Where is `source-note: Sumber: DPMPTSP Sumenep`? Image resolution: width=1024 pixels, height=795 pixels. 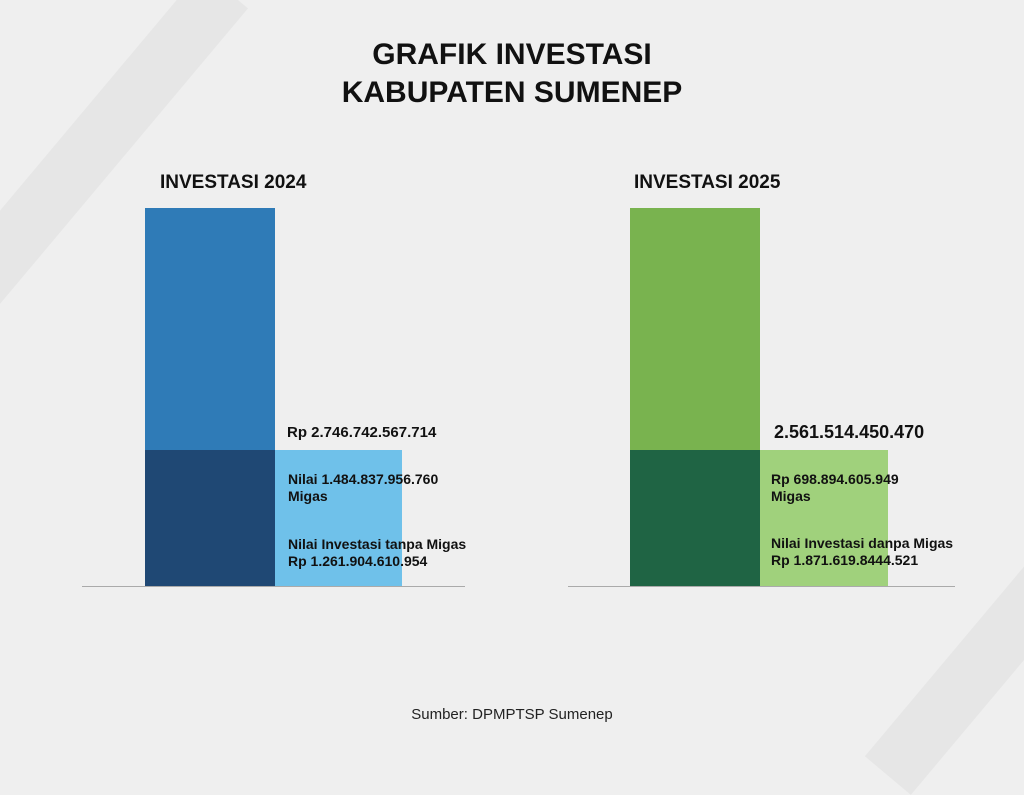
source-note: Sumber: DPMPTSP Sumenep is located at coordinates (512, 714).